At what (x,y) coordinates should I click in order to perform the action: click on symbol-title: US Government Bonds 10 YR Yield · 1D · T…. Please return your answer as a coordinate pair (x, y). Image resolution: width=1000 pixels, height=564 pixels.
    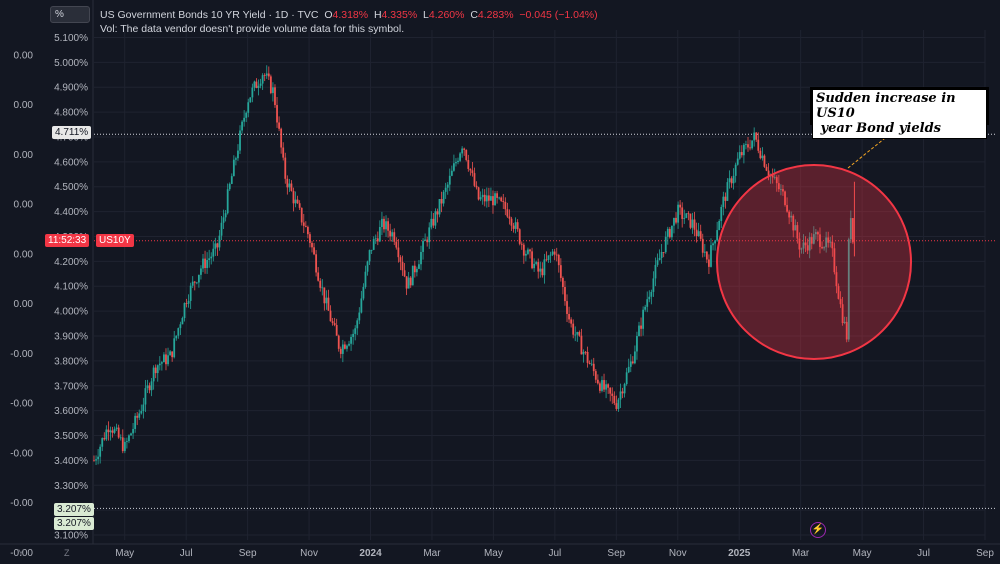
    Looking at the image, I should click on (209, 15).